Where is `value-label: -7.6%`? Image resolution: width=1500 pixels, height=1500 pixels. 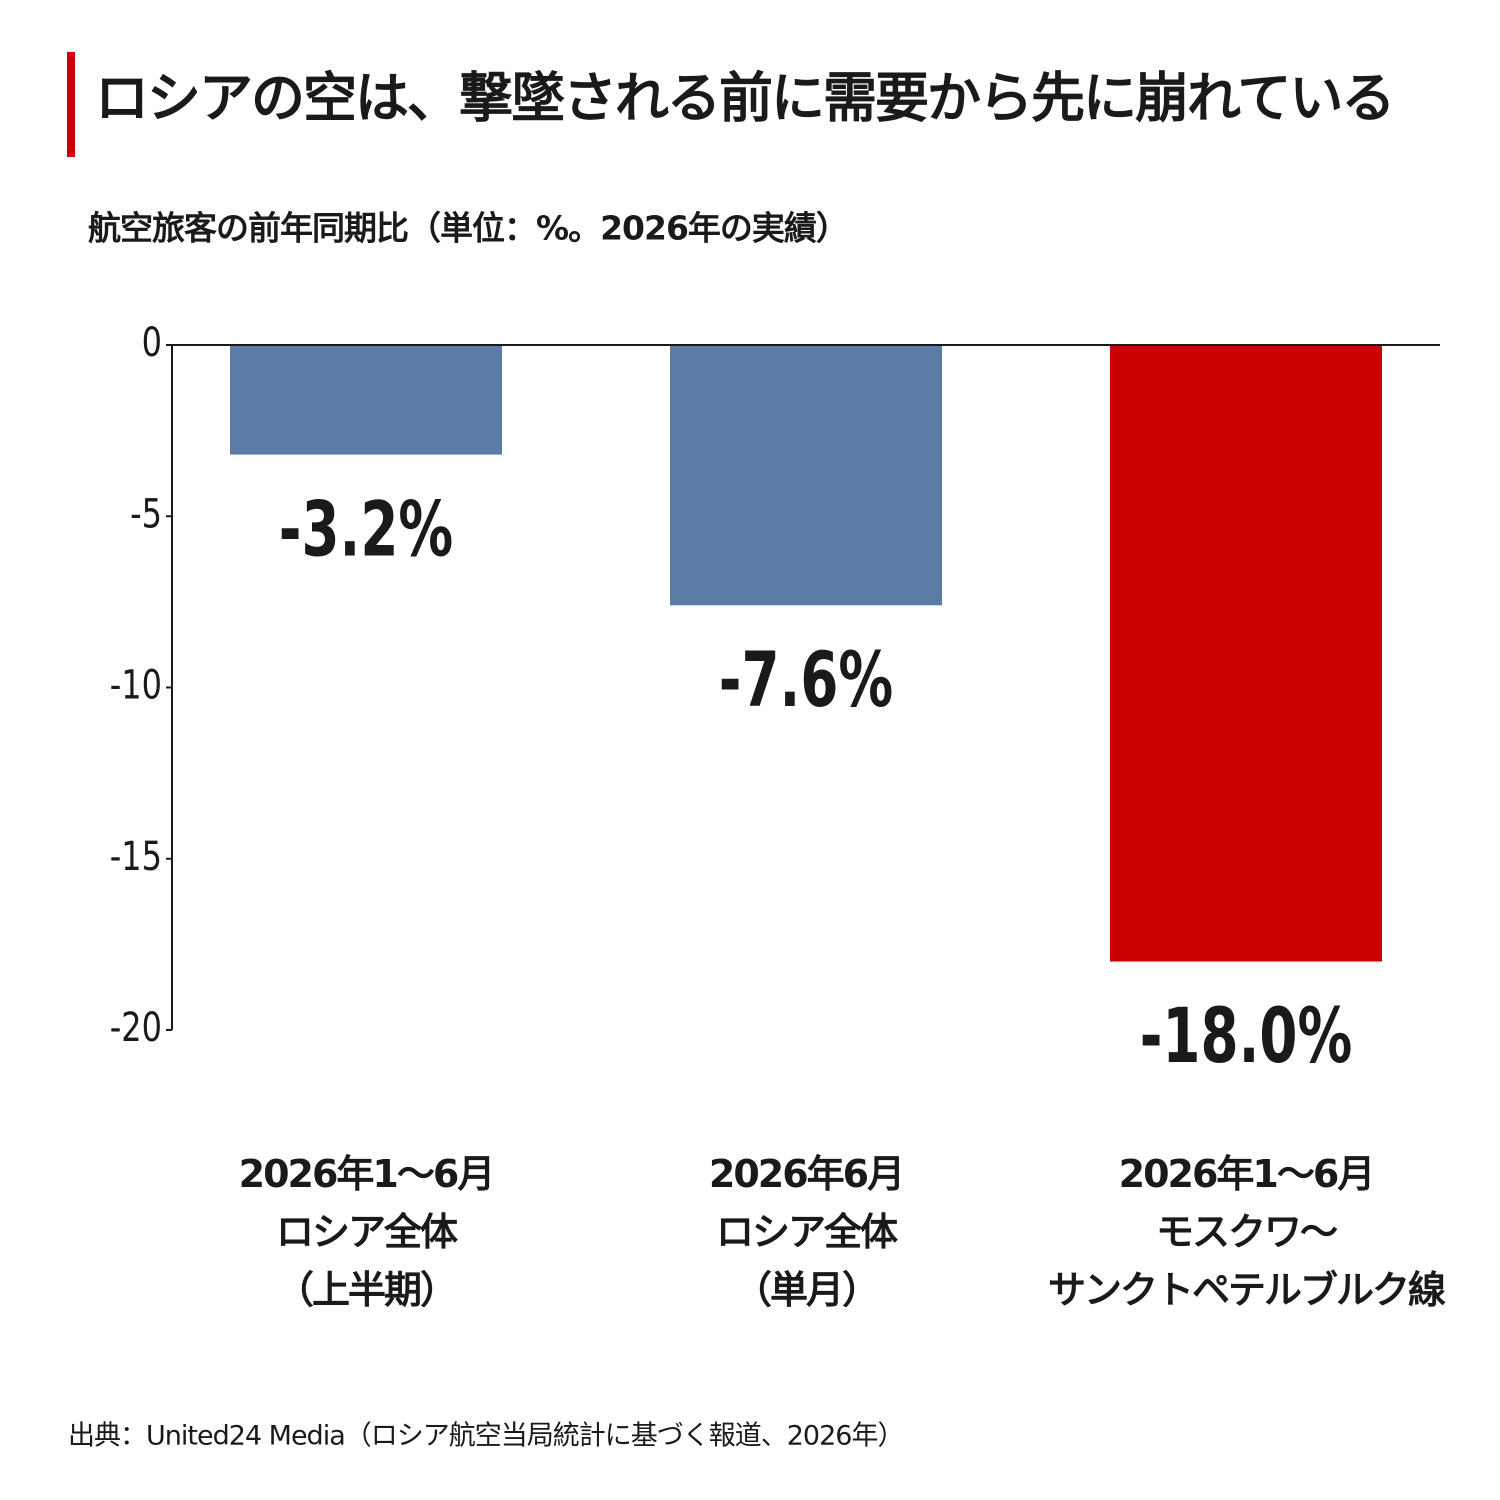 value-label: -7.6% is located at coordinates (806, 680).